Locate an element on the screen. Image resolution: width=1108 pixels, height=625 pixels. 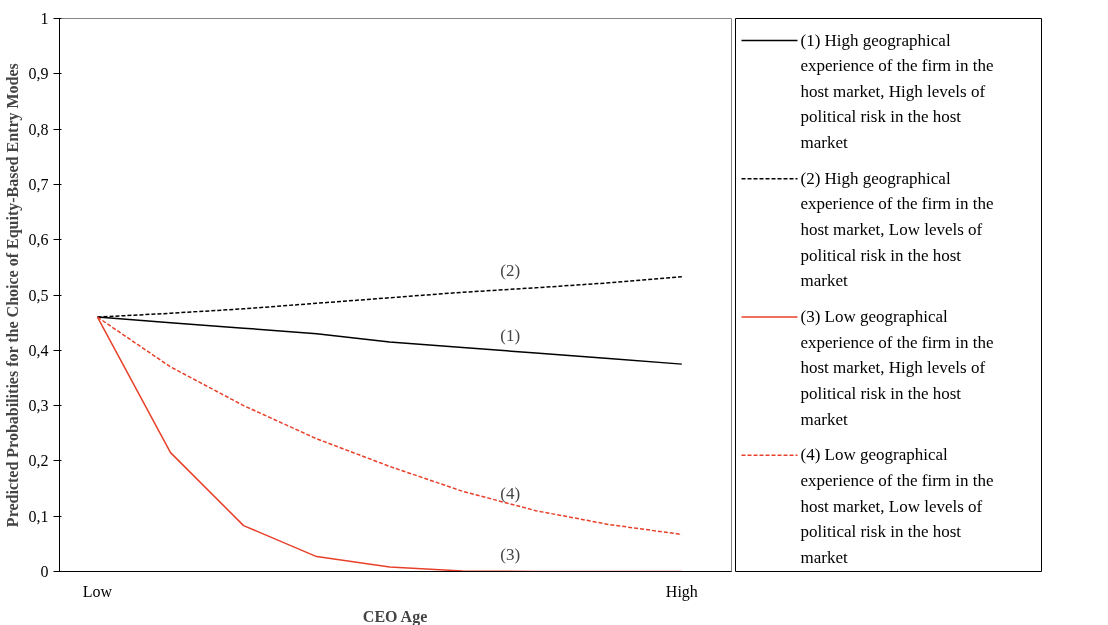
y-tick-label: 0 is located at coordinates (44, 571).